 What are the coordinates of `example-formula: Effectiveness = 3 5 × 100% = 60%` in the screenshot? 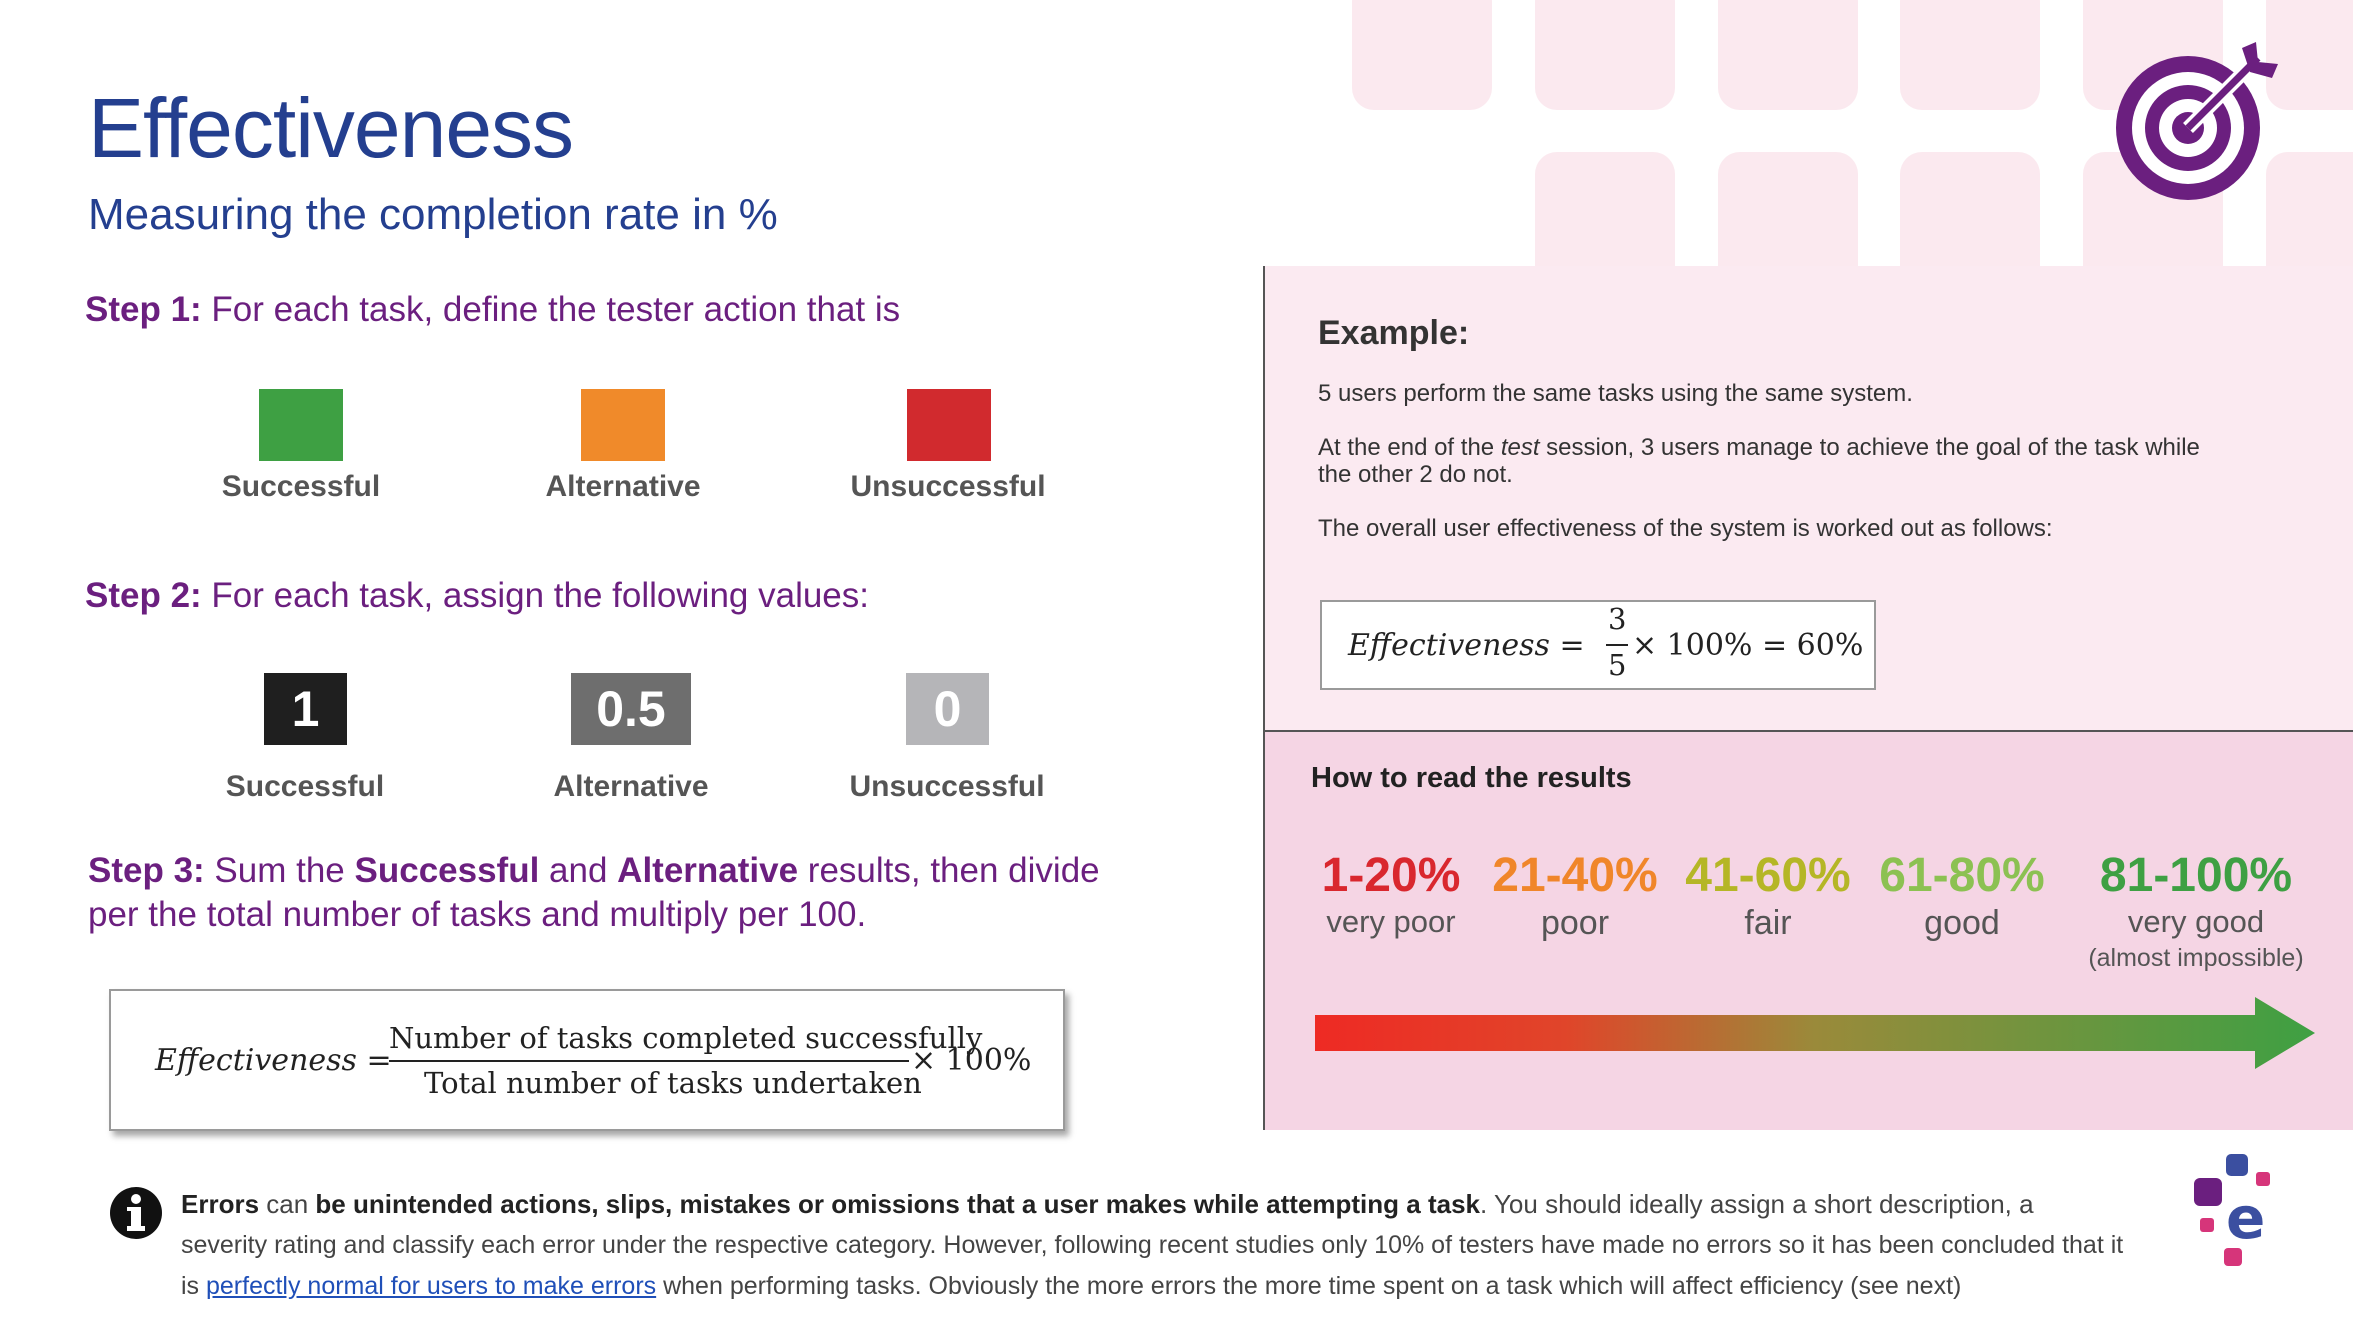 It's located at (1598, 645).